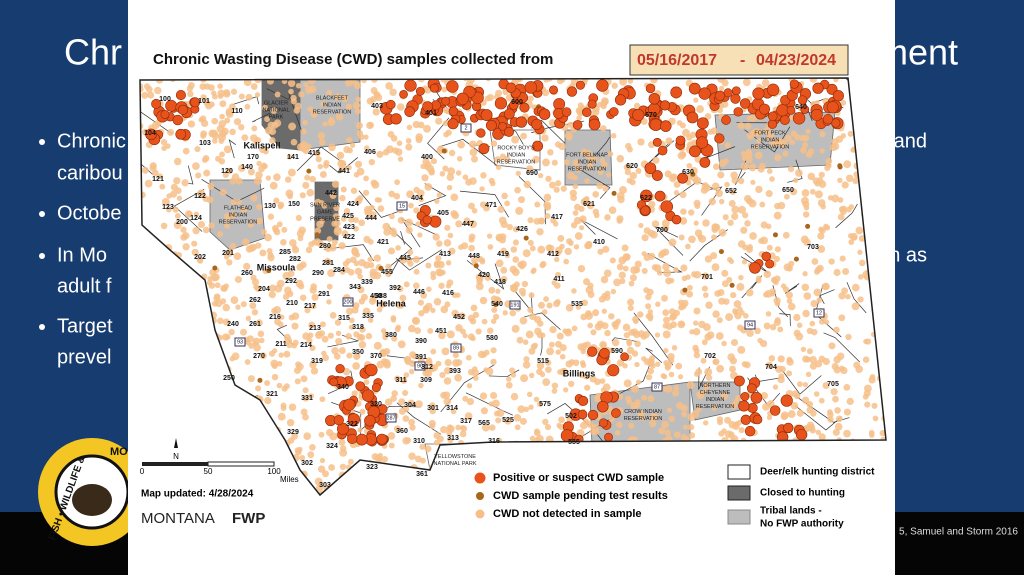  Describe the element at coordinates (381, 296) in the screenshot. I see `district-label: 388` at that location.